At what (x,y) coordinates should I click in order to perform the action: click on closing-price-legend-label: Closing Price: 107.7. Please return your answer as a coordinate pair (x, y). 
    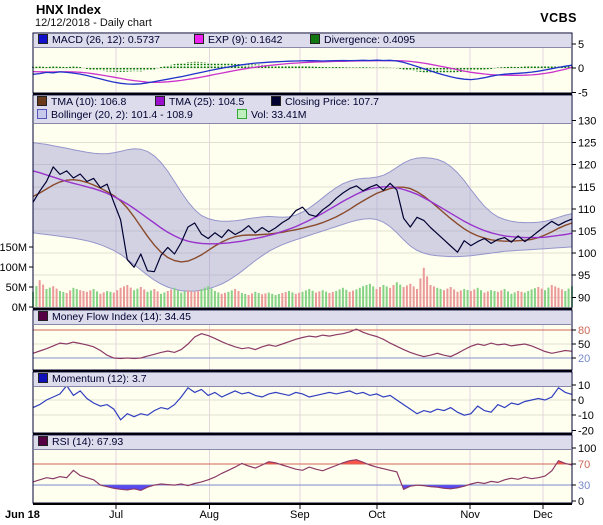
    Looking at the image, I should click on (332, 102).